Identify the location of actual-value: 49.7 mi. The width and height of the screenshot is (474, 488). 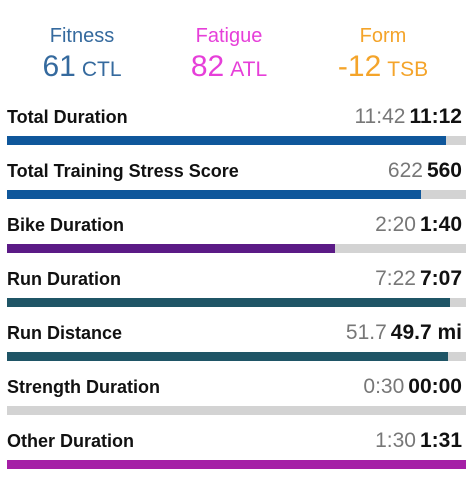
(426, 332).